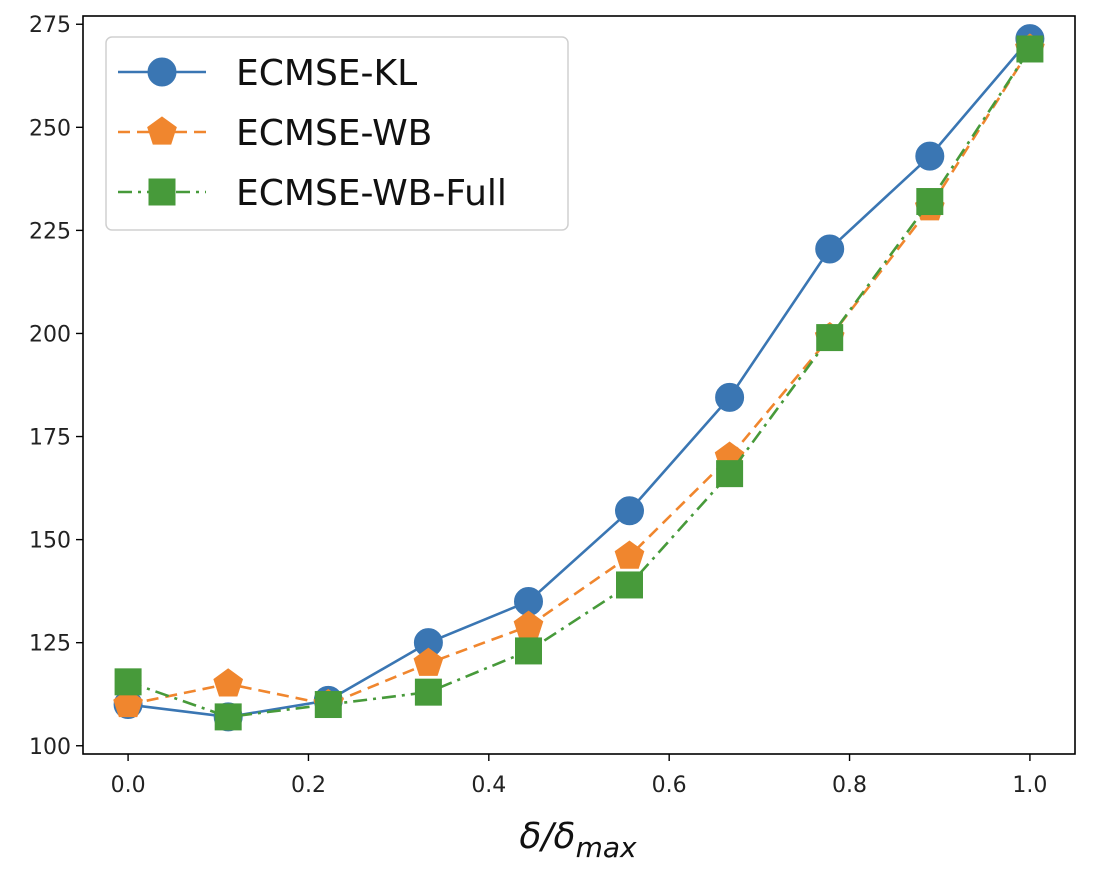  What do you see at coordinates (50, 541) in the screenshot?
I see `y-tick-label: 150` at bounding box center [50, 541].